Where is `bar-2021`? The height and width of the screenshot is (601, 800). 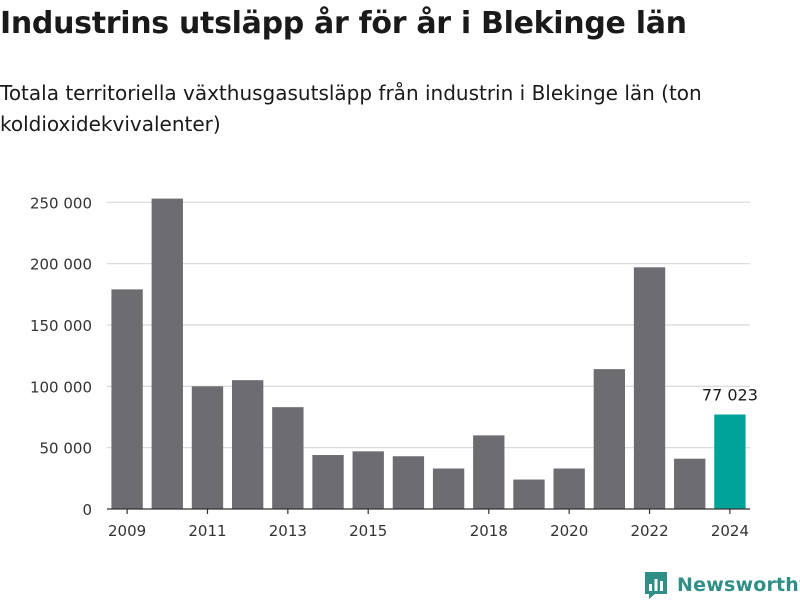
bar-2021 is located at coordinates (609, 439).